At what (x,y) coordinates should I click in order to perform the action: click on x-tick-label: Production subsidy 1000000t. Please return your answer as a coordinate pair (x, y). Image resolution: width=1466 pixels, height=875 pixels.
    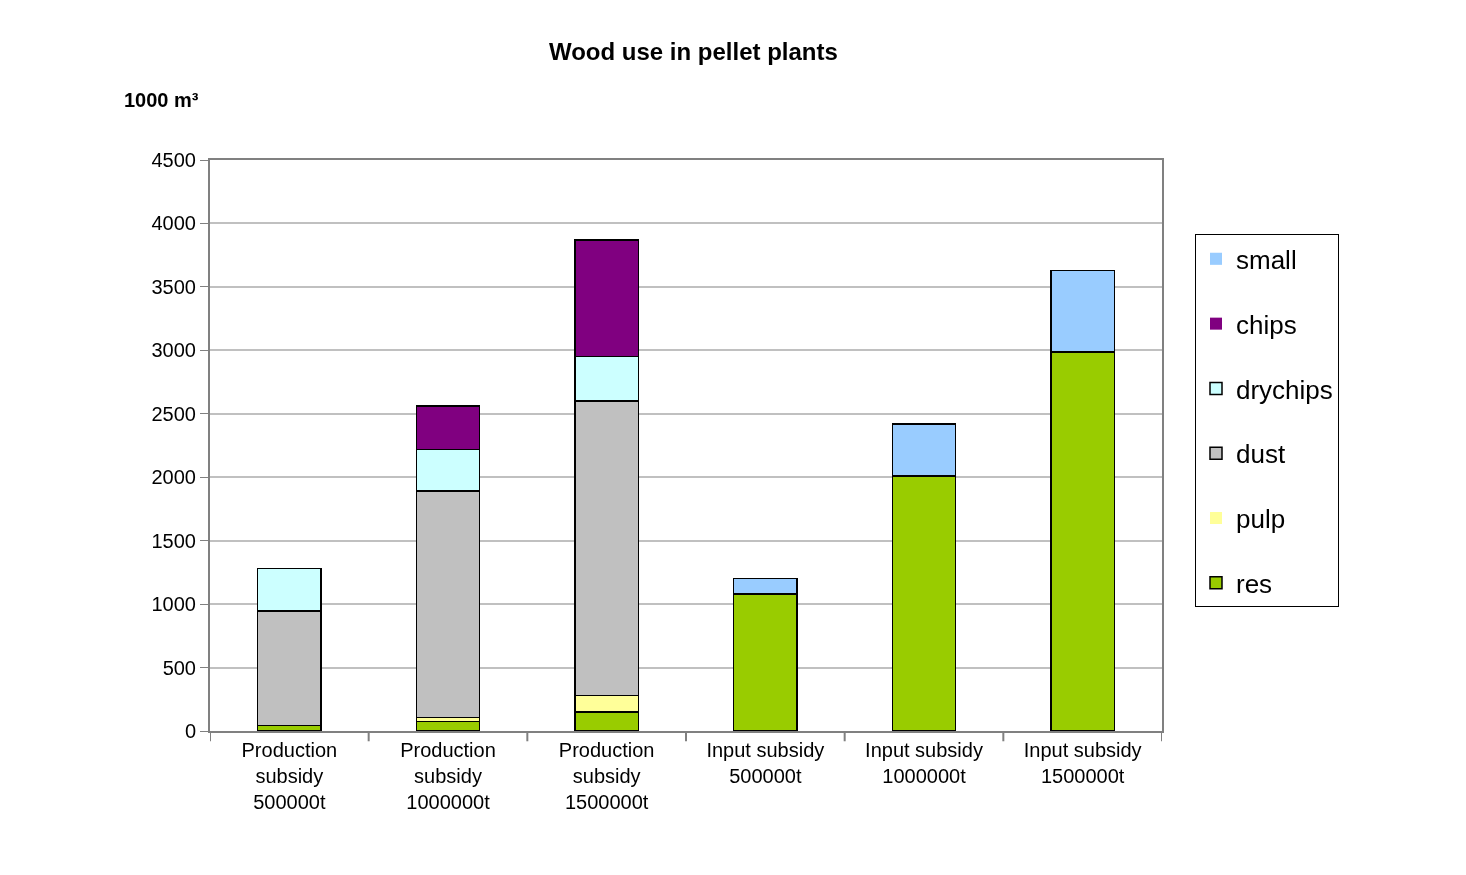
    Looking at the image, I should click on (448, 776).